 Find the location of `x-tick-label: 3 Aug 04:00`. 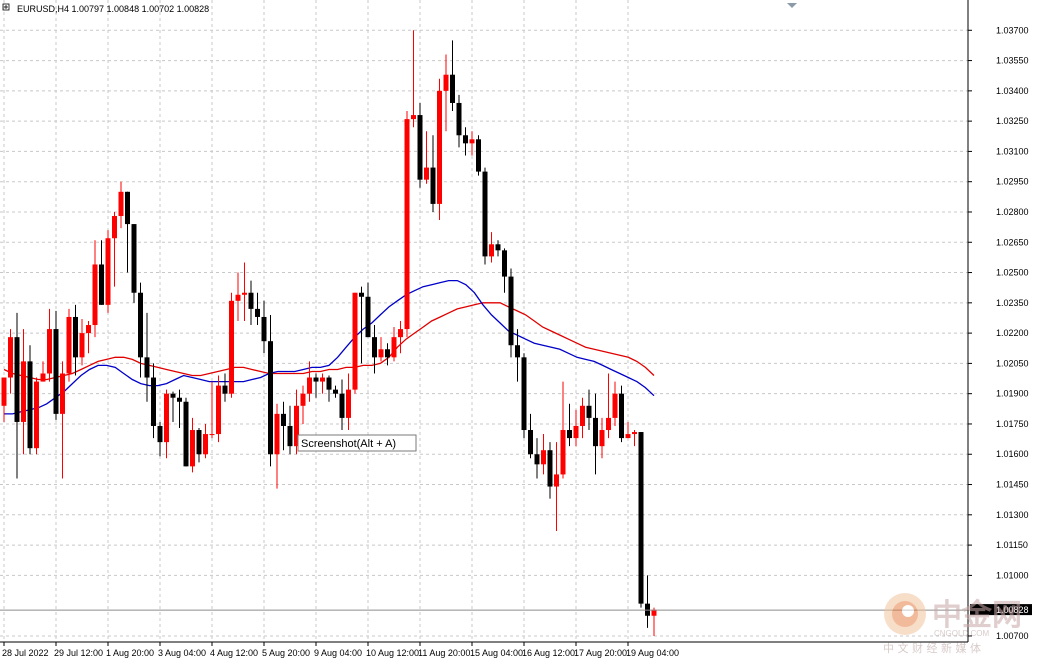

x-tick-label: 3 Aug 04:00 is located at coordinates (182, 653).